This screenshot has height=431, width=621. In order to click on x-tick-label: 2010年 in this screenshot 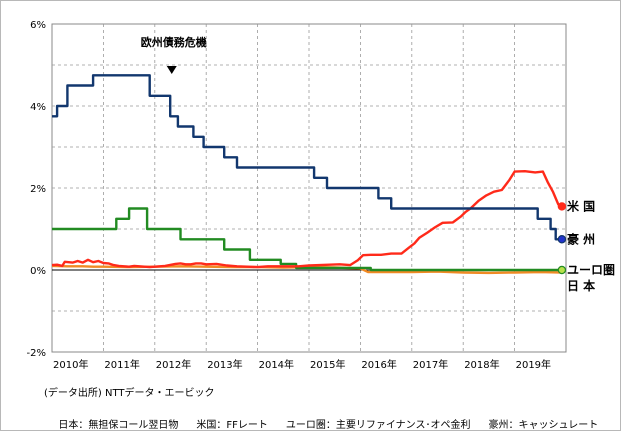, I will do `click(70, 364)`.